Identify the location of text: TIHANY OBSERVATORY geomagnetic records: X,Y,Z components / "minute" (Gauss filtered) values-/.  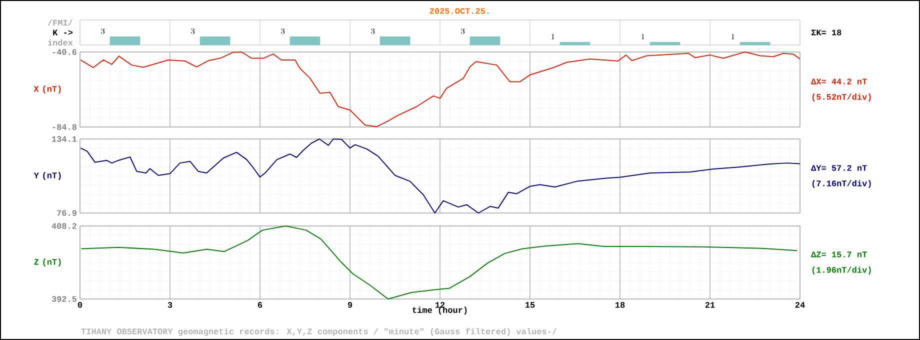
(319, 332).